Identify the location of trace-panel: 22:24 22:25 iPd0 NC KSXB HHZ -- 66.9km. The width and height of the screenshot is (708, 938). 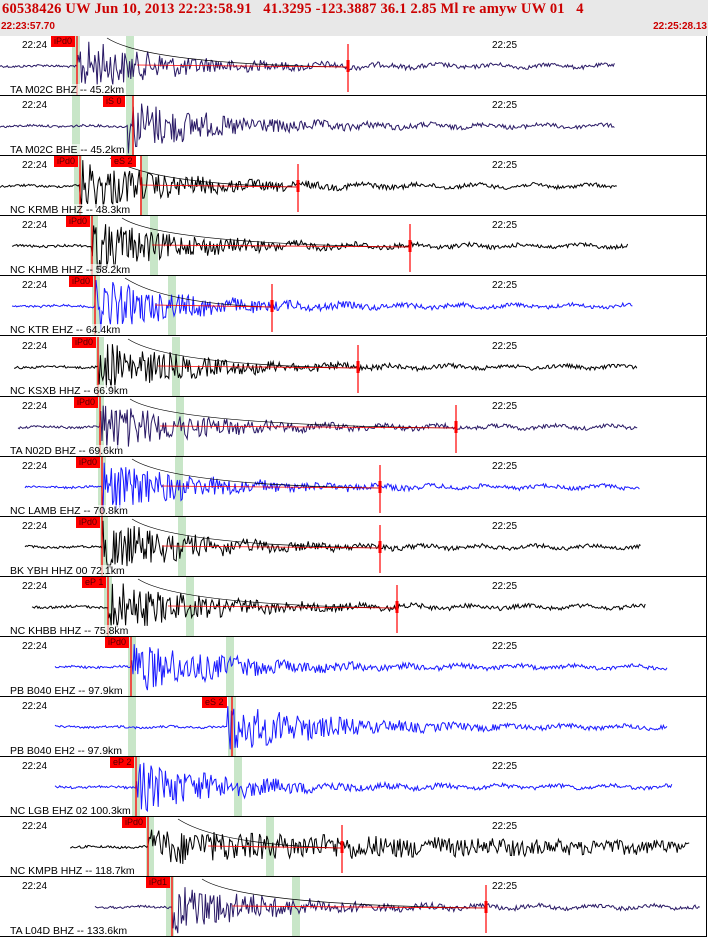
(353, 366).